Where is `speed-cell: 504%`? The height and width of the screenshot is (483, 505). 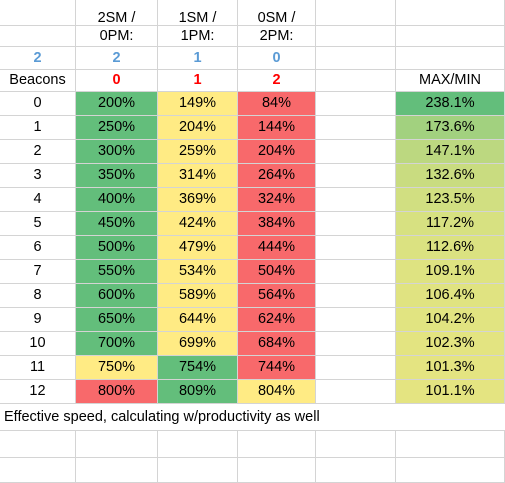
speed-cell: 504% is located at coordinates (277, 272).